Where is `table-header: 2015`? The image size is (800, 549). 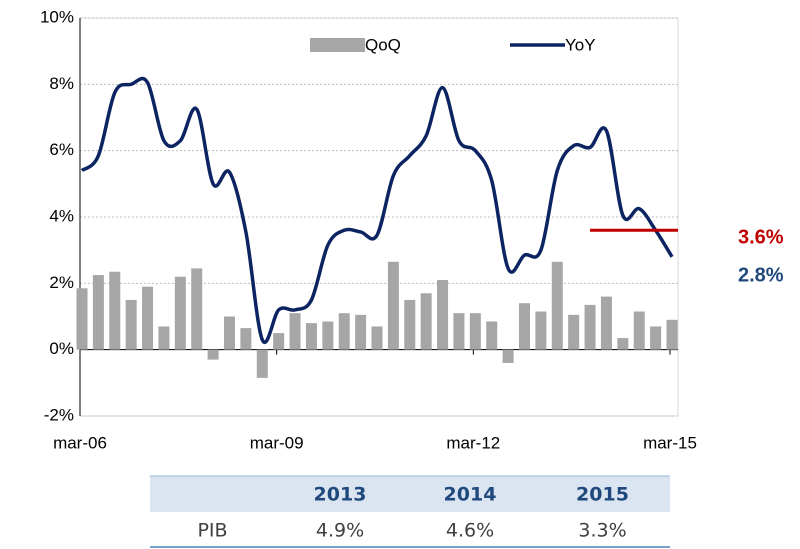 table-header: 2015 is located at coordinates (602, 495).